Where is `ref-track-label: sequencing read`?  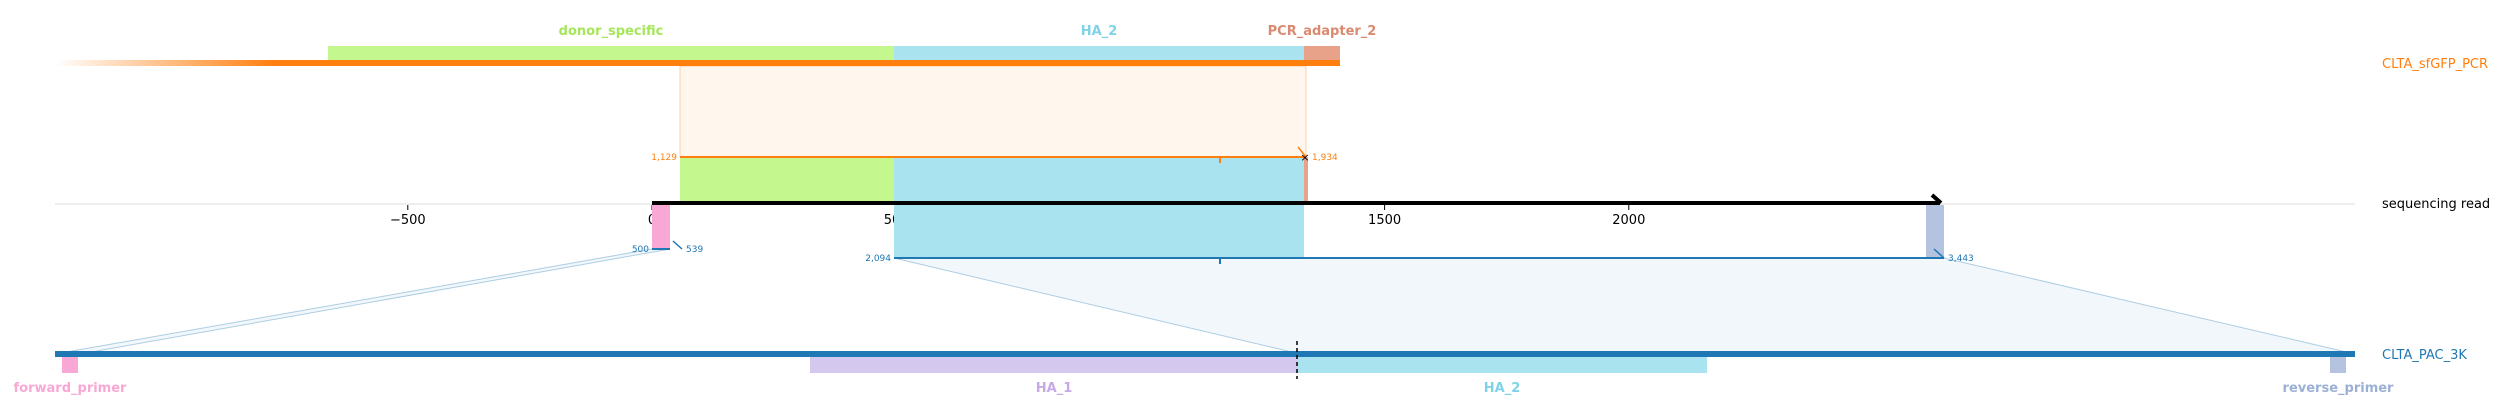 ref-track-label: sequencing read is located at coordinates (2436, 204).